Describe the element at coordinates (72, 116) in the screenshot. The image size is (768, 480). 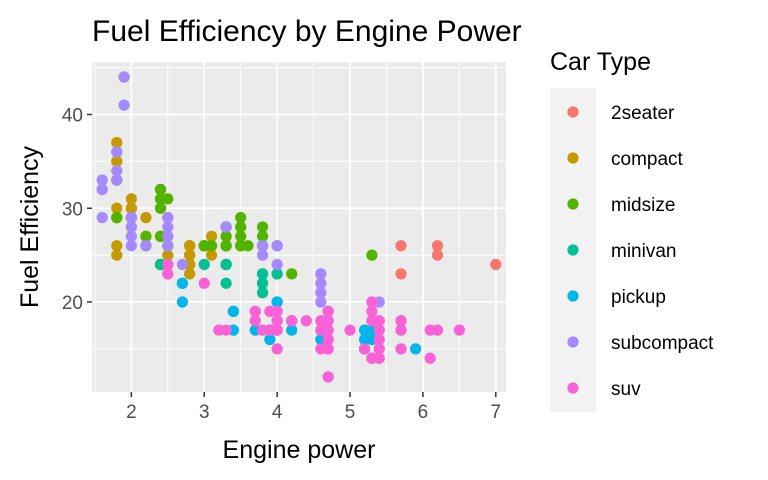
I see `y-tick-label: 40` at that location.